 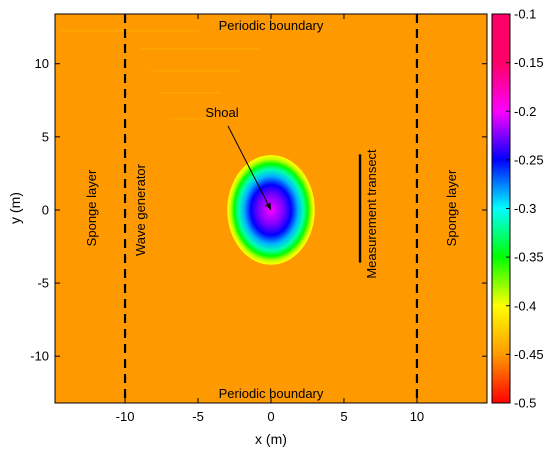 I want to click on x-tick-label: 5, so click(x=343, y=416).